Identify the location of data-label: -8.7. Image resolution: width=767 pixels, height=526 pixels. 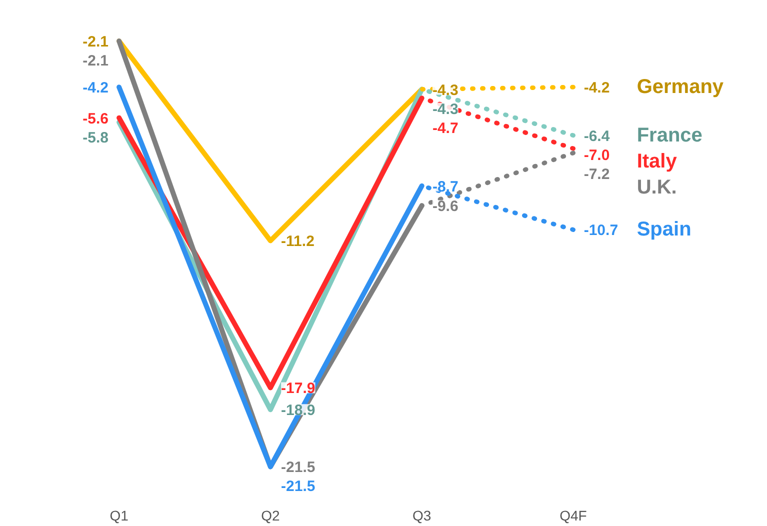
(445, 187).